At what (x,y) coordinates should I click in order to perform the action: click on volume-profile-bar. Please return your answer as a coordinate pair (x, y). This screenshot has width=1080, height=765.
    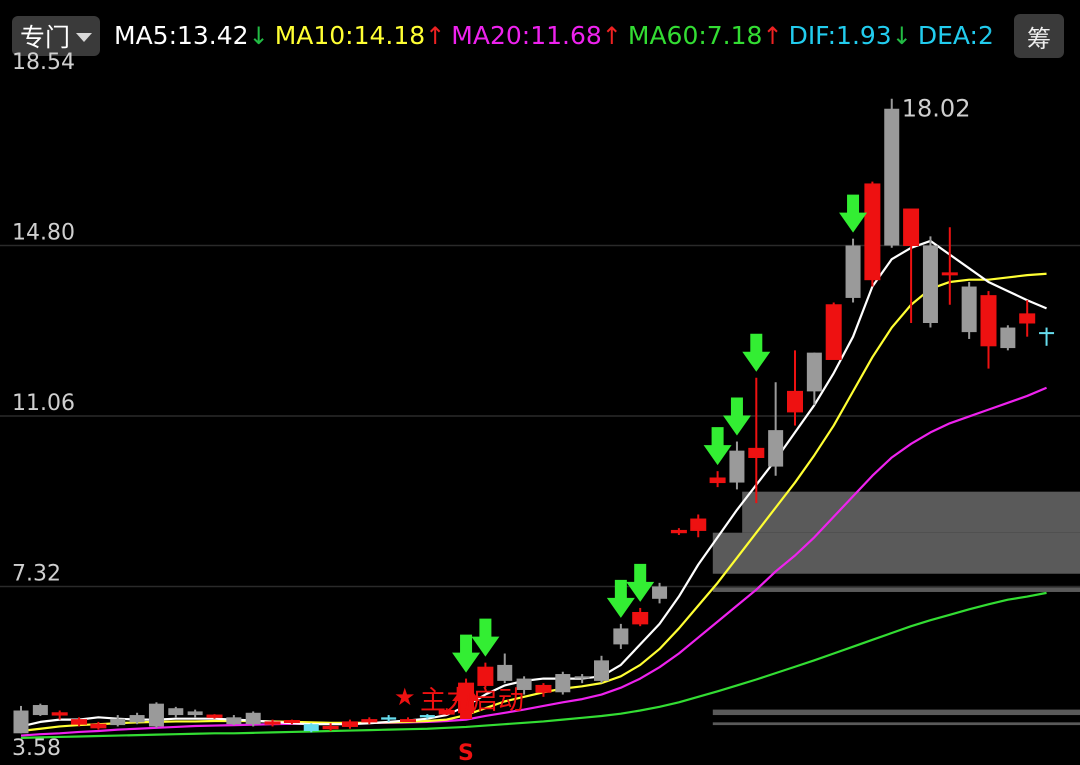
    Looking at the image, I should click on (911, 512).